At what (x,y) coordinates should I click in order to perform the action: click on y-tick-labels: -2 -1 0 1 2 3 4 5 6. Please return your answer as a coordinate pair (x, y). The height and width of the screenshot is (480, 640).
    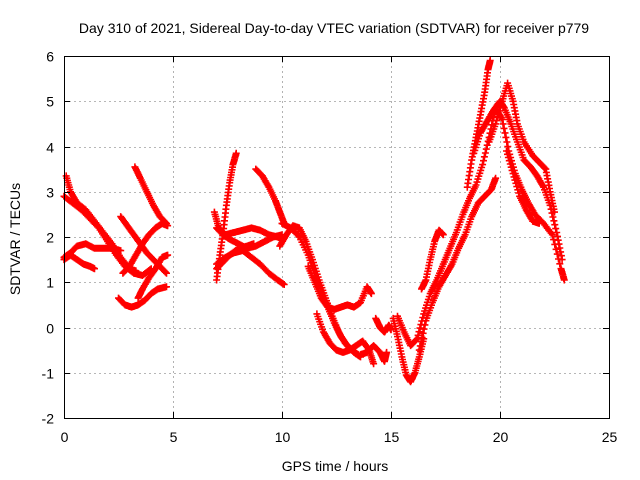
    Looking at the image, I should click on (48, 238).